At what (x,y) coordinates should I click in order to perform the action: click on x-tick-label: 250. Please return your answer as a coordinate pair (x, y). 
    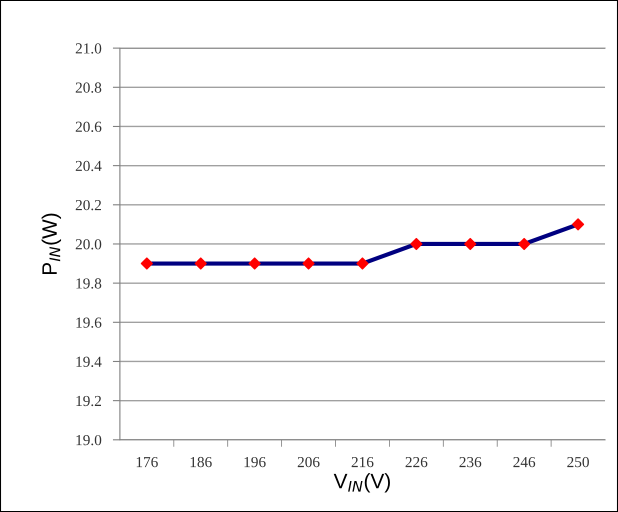
    Looking at the image, I should click on (578, 462).